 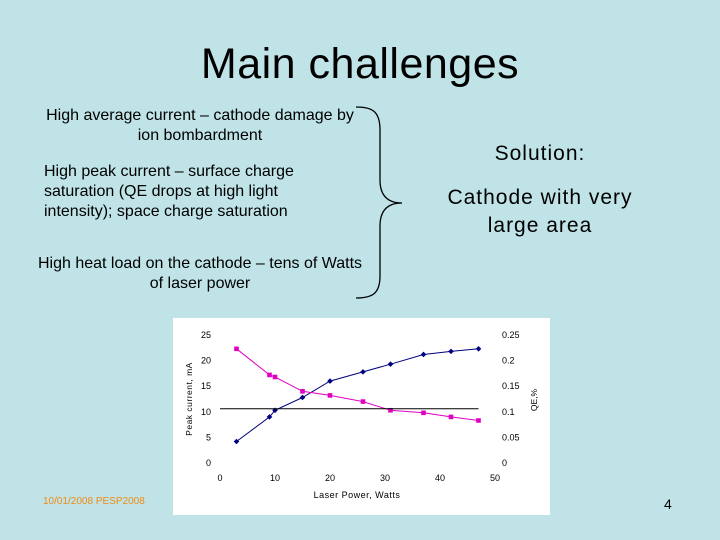 I want to click on y-tick-label: 10, so click(x=206, y=412).